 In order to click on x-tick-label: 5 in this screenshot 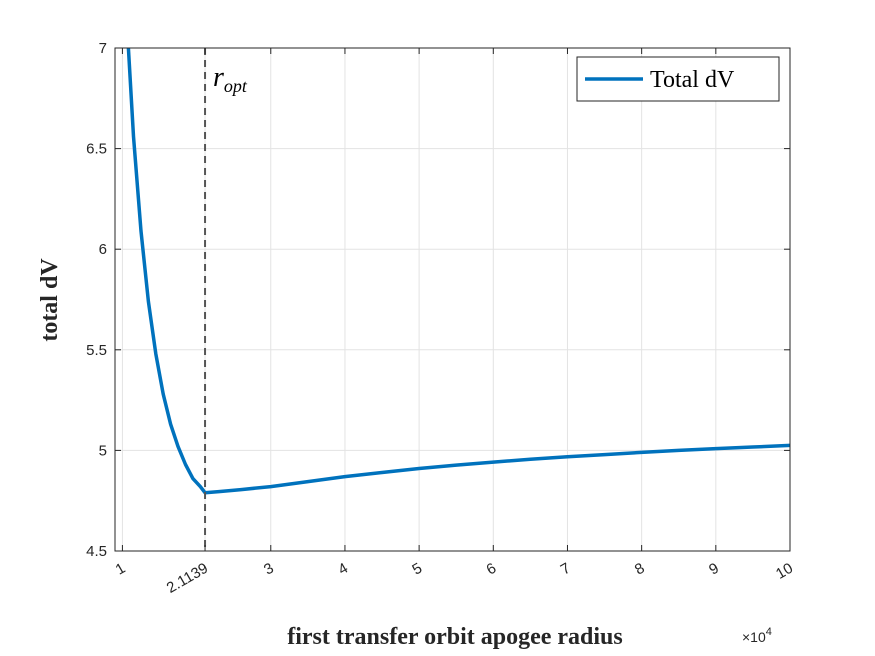, I will do `click(417, 569)`.